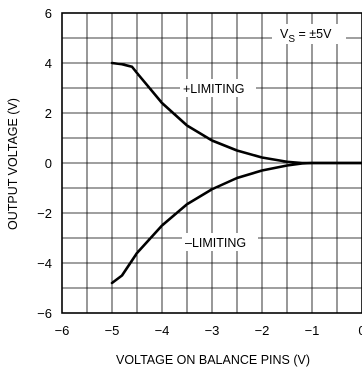 The image size is (362, 376). What do you see at coordinates (360, 330) in the screenshot?
I see `x-tick-label: 0` at bounding box center [360, 330].